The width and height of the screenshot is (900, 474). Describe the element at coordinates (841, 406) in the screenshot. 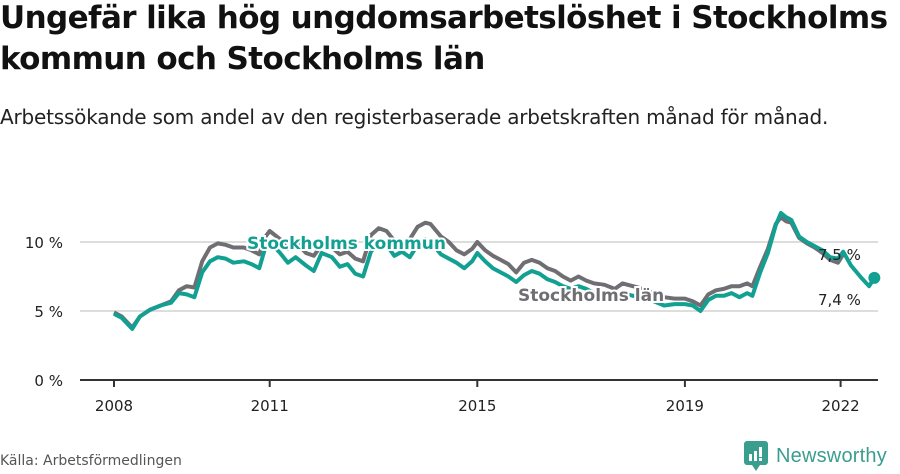

I see `x-tick-label: 2022` at that location.